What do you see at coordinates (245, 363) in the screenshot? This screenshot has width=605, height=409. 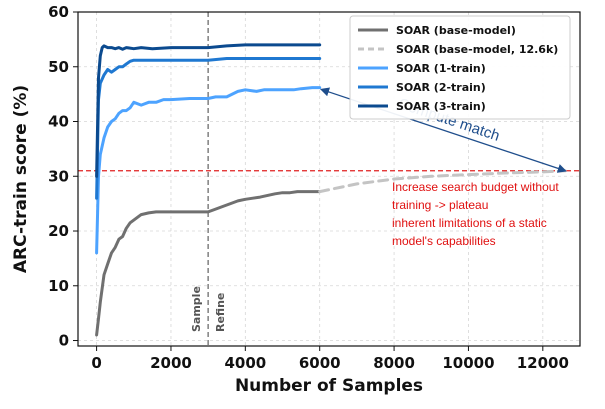 I see `x-tick-label-2: 4000` at bounding box center [245, 363].